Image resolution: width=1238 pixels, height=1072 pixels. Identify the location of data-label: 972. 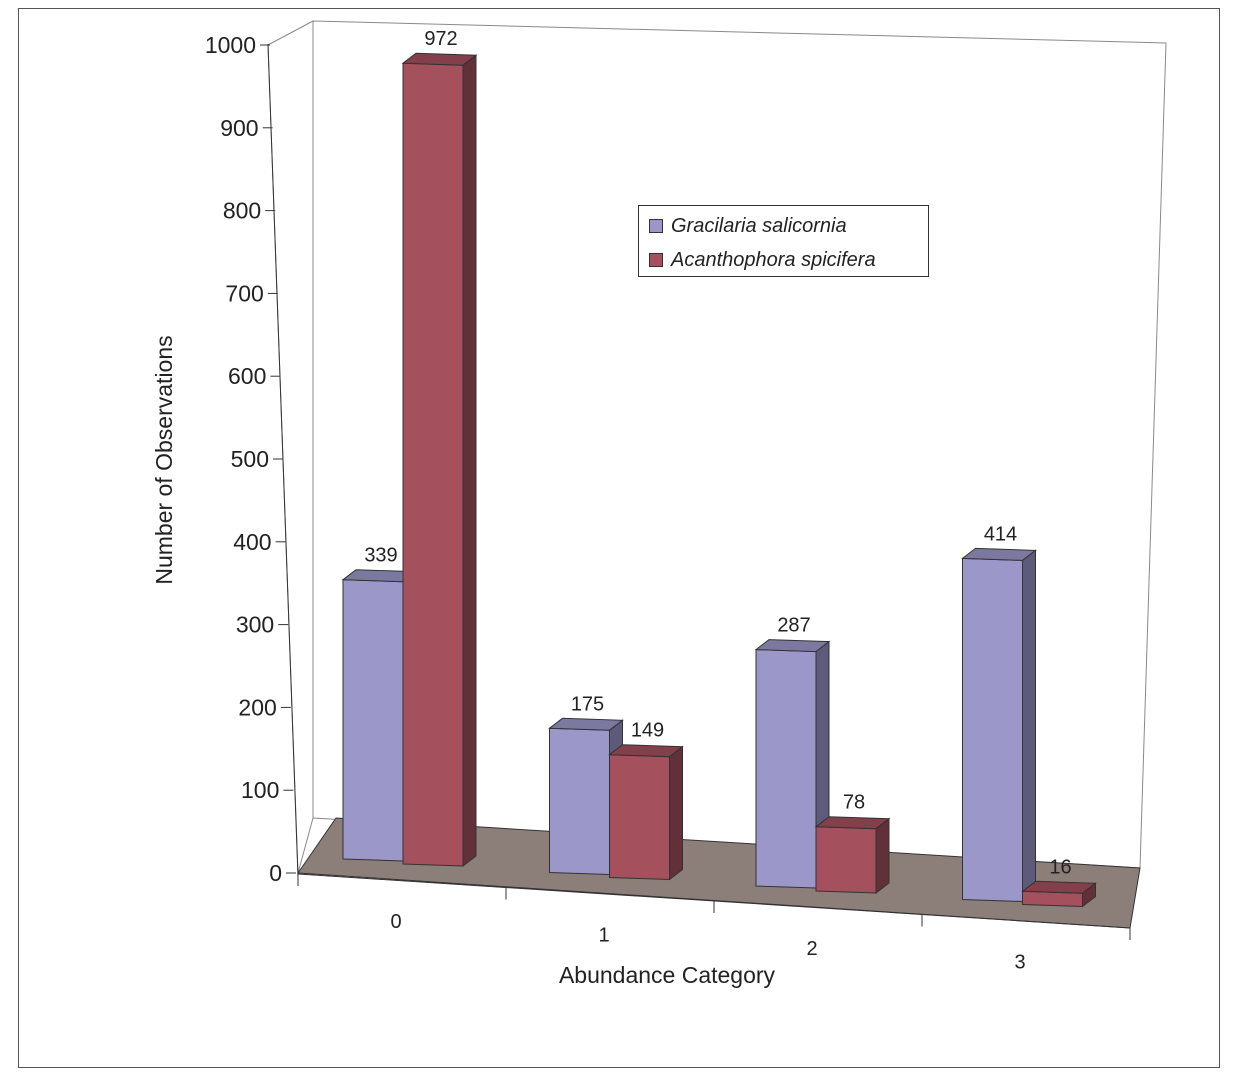
(440, 39).